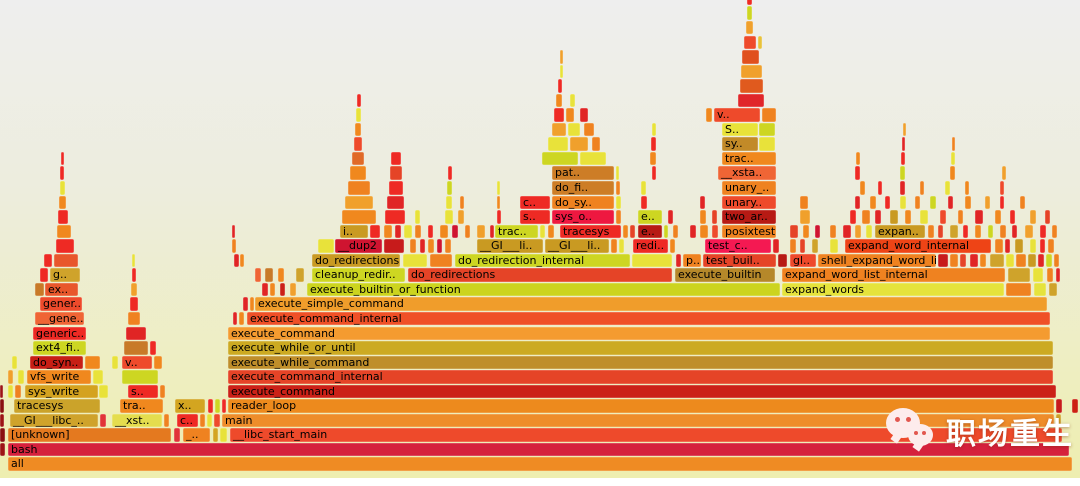 The width and height of the screenshot is (1080, 486). Describe the element at coordinates (540, 464) in the screenshot. I see `flame-frame-all: all` at that location.